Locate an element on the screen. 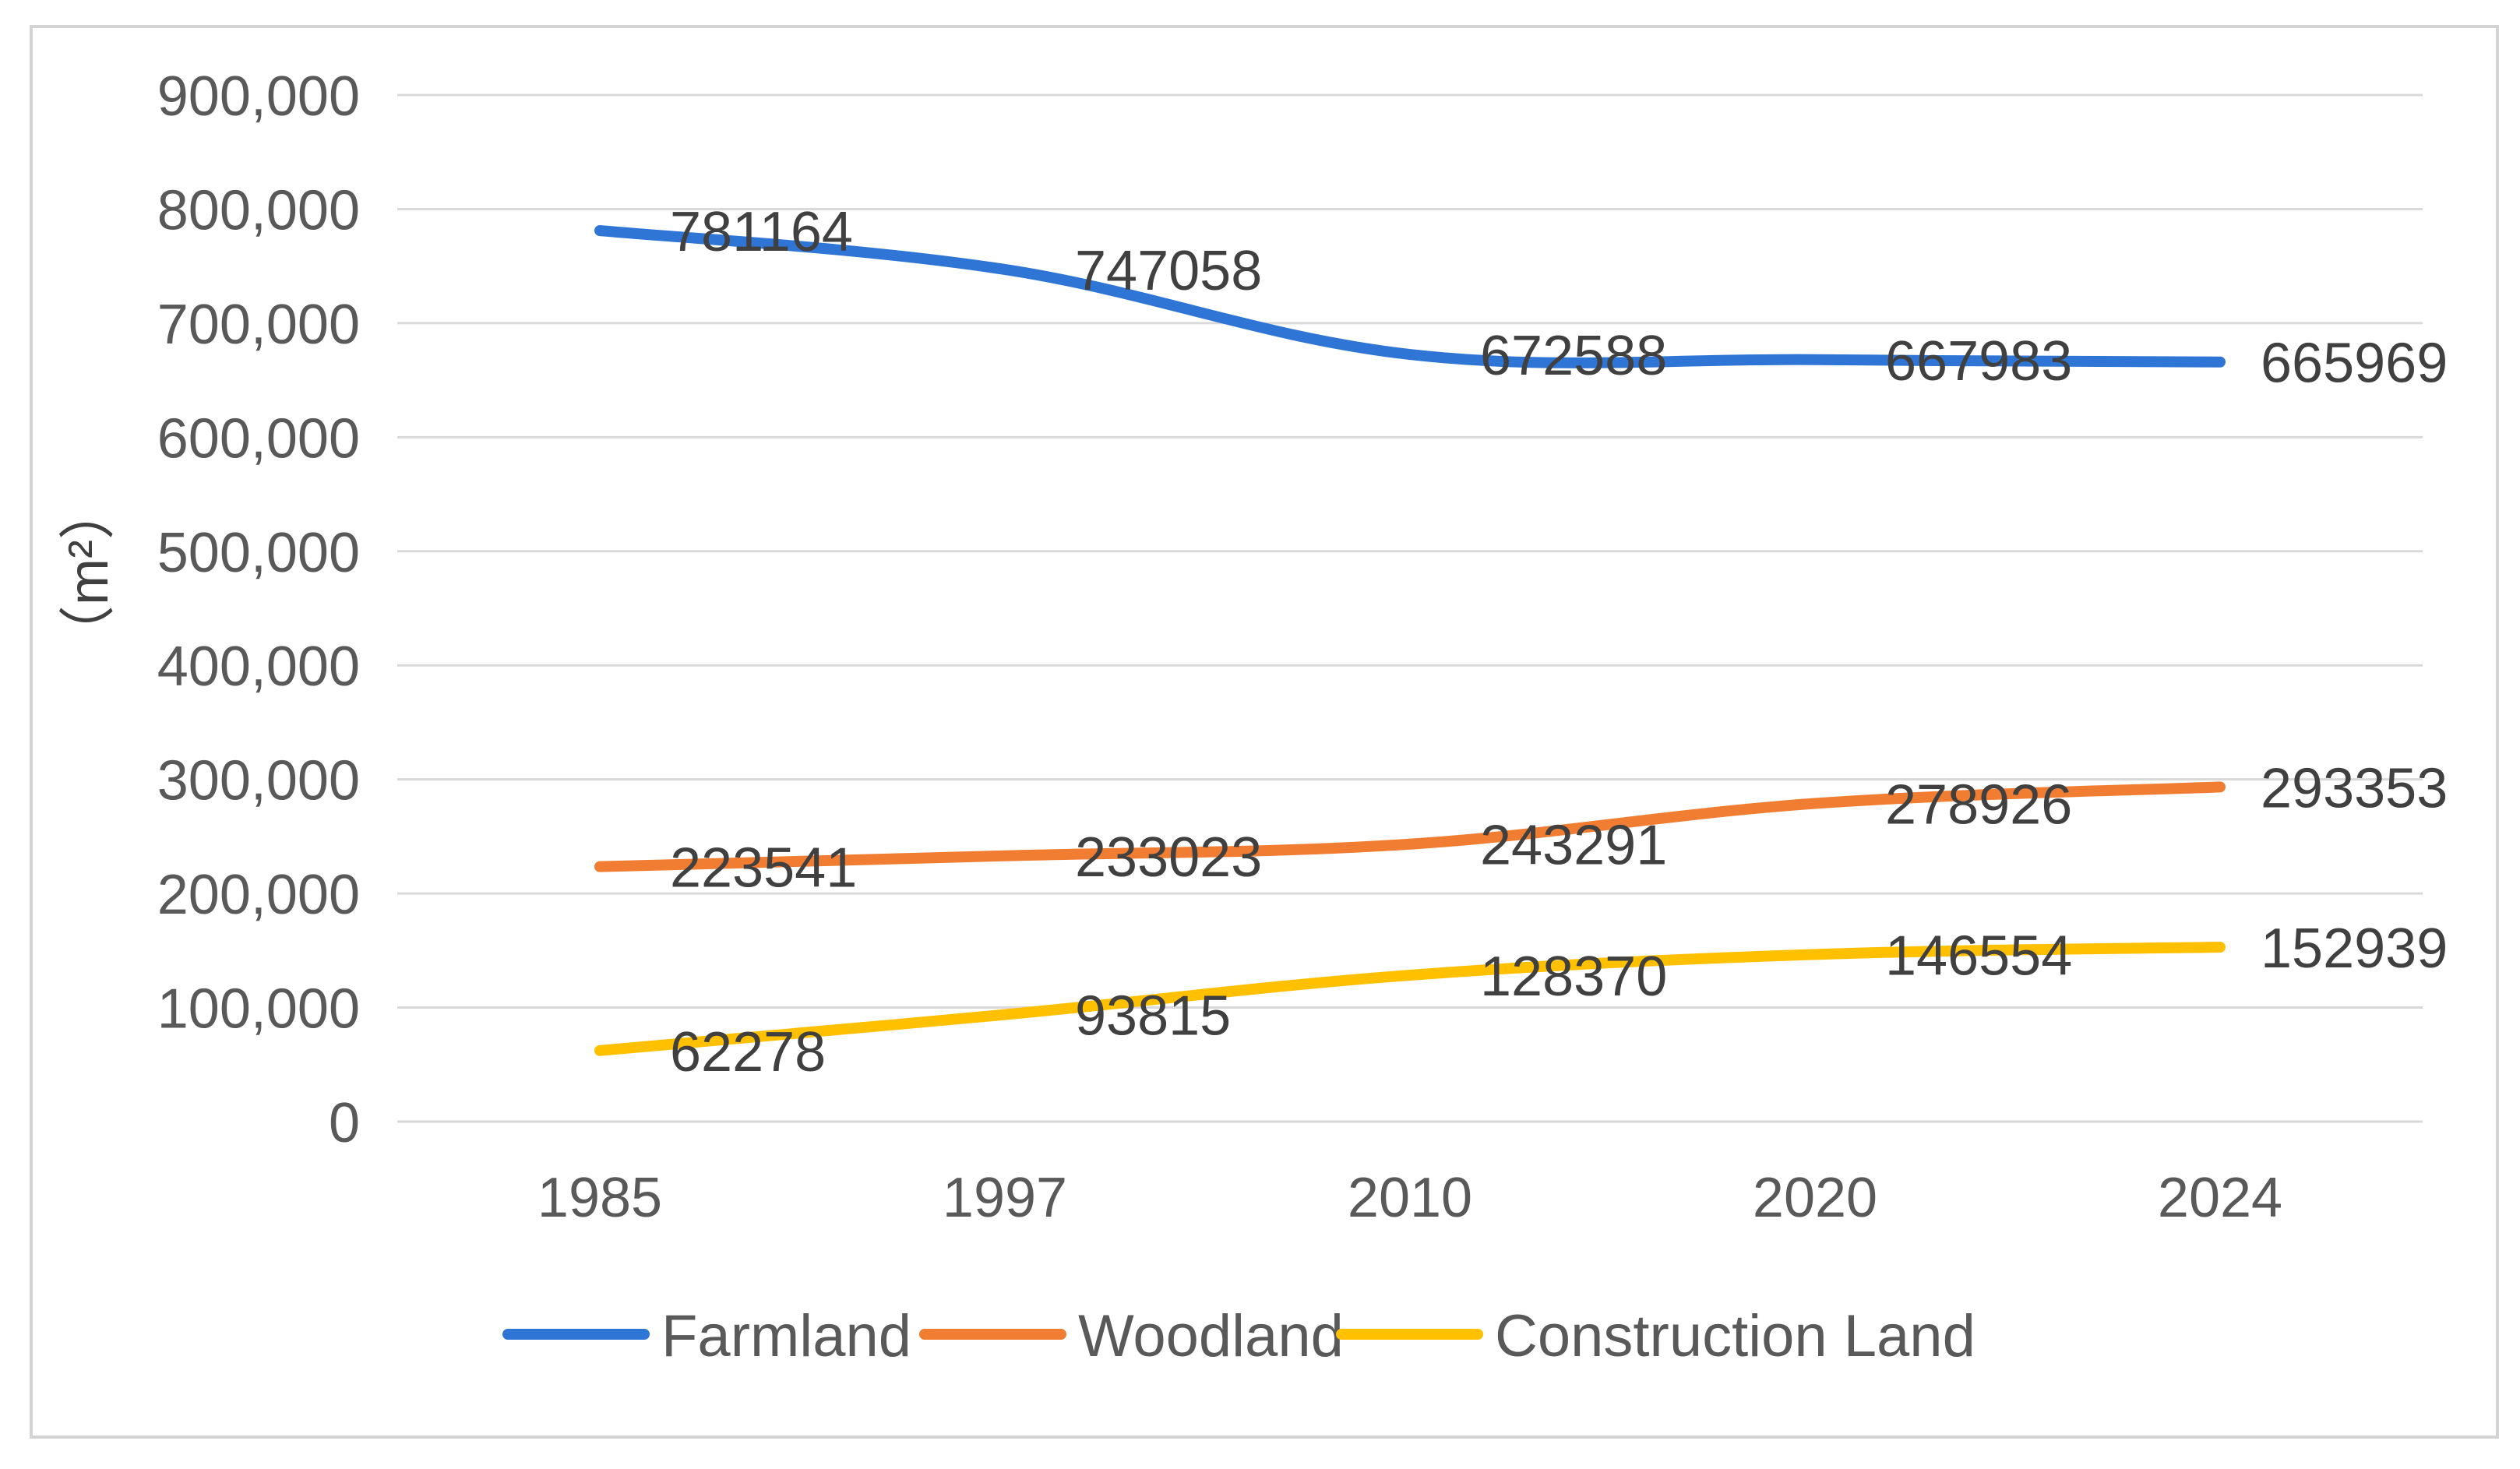  x-tick-label: 2010 is located at coordinates (1410, 1198).